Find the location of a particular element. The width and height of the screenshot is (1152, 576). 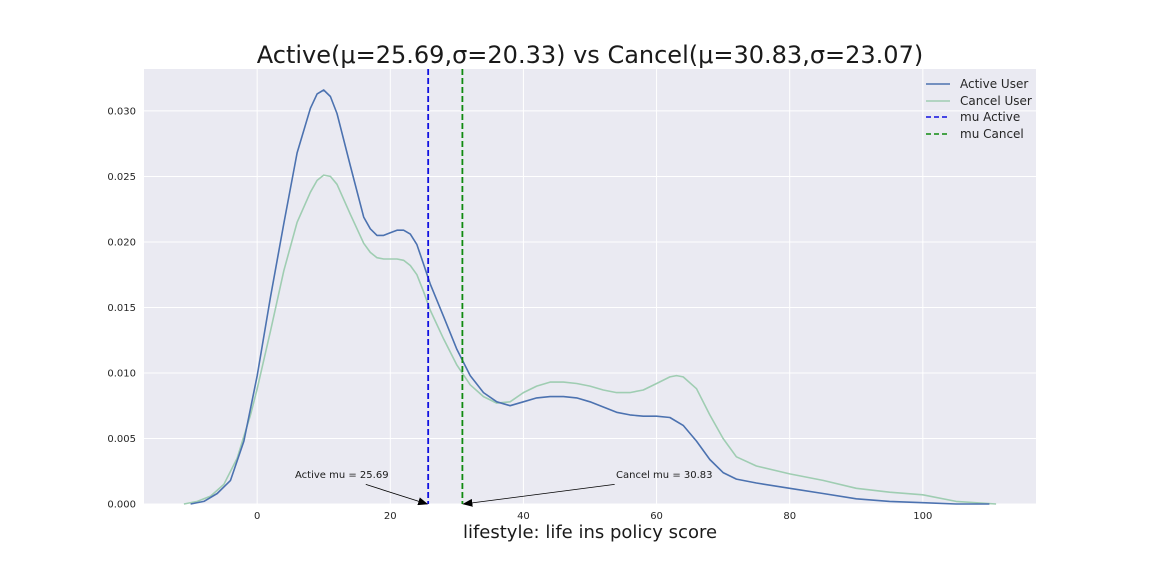

y-tick-label: 0.005 is located at coordinates (121, 439).